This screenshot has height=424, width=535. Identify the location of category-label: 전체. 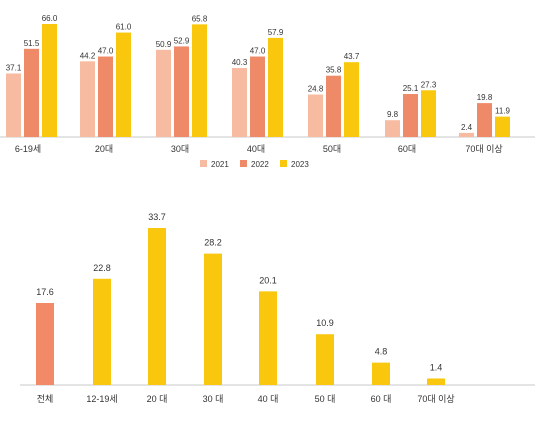
(45, 399).